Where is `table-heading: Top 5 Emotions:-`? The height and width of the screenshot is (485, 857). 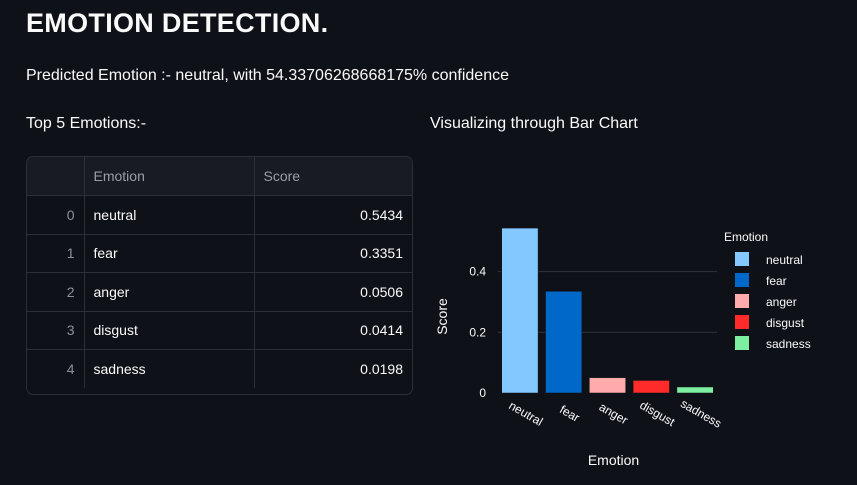
table-heading: Top 5 Emotions:- is located at coordinates (86, 123).